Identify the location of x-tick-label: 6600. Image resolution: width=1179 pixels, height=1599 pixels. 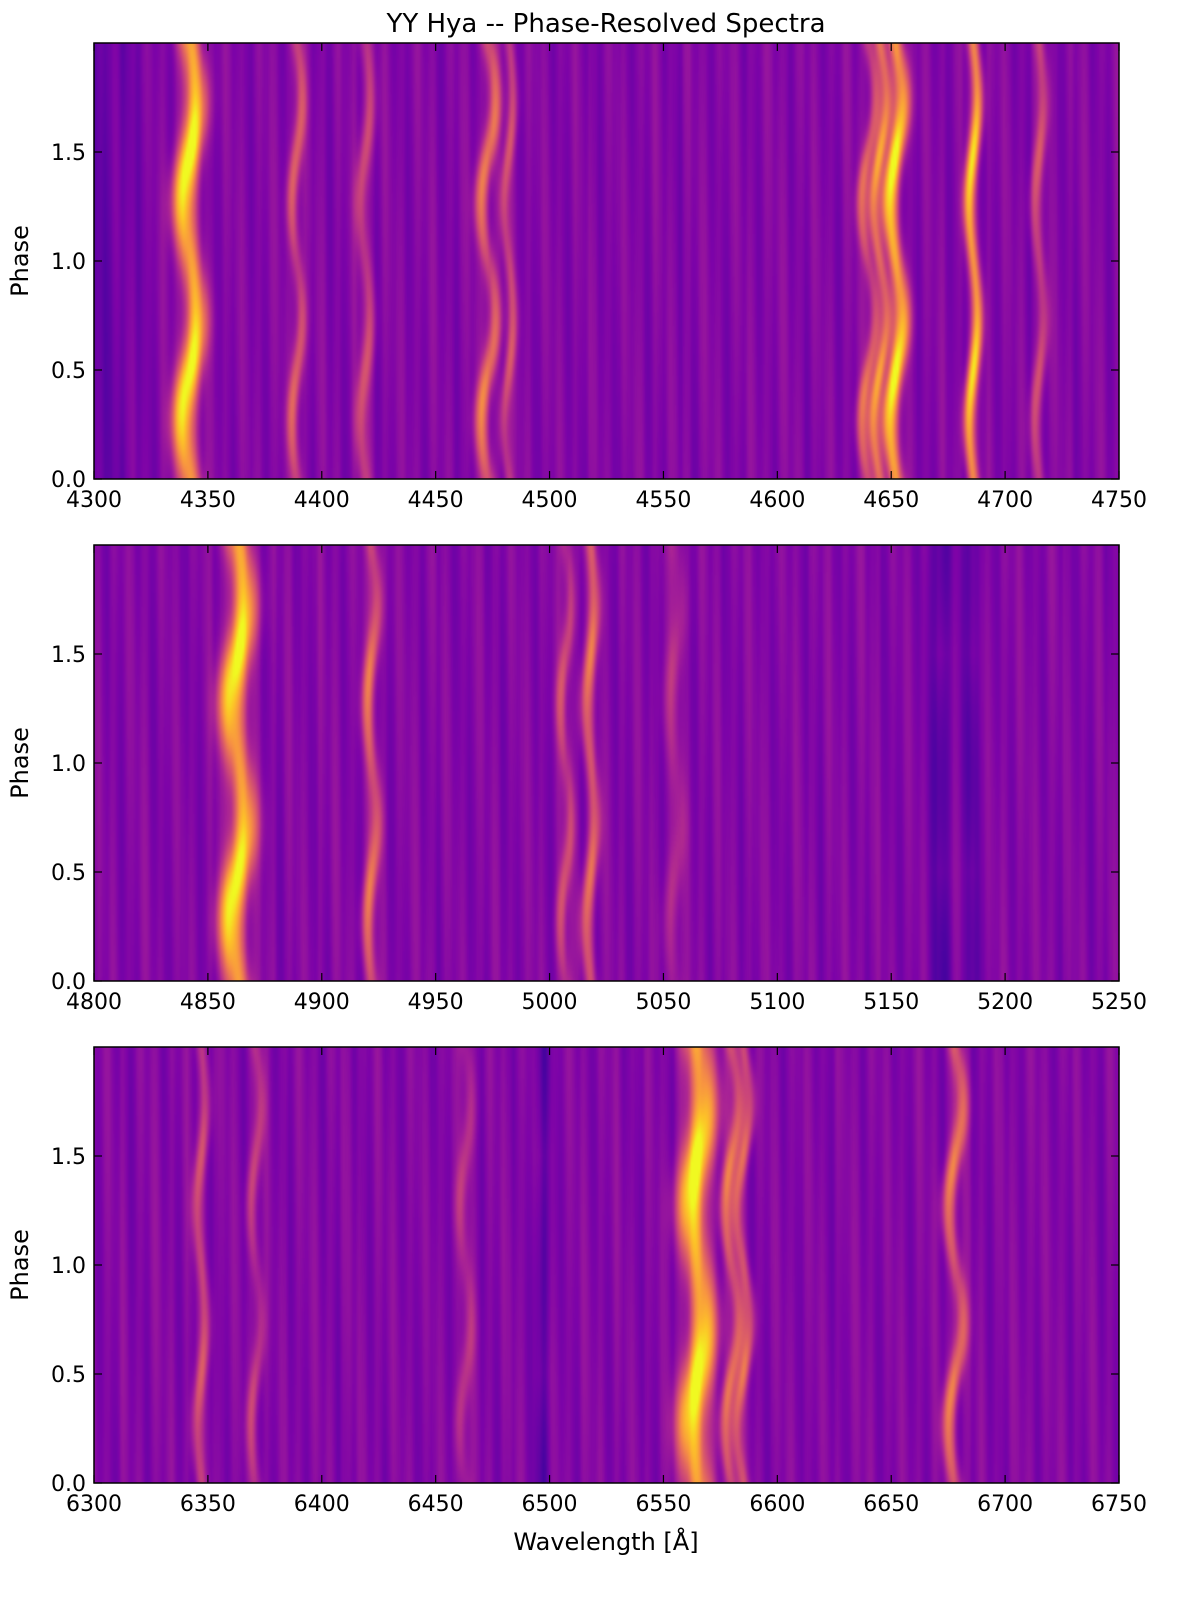
(777, 1504).